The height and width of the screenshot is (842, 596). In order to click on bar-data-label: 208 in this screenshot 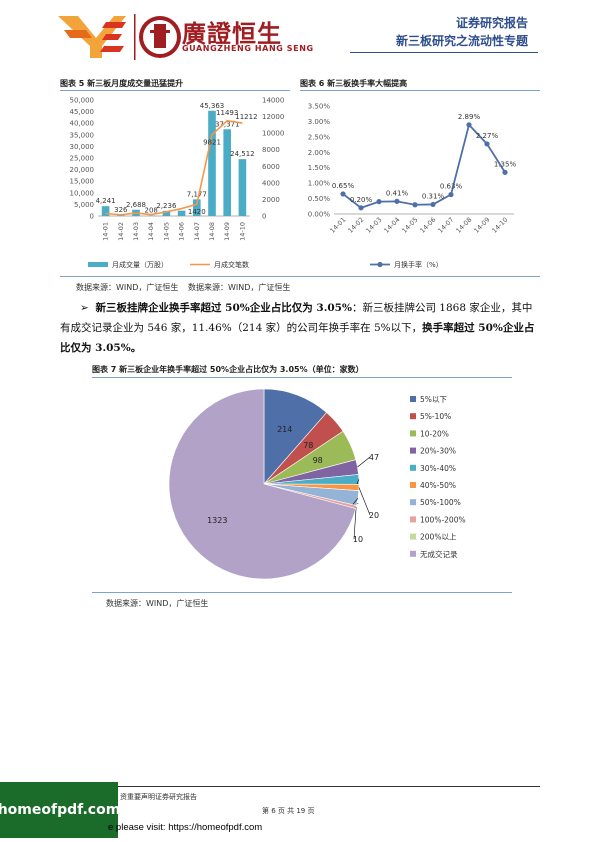, I will do `click(151, 211)`.